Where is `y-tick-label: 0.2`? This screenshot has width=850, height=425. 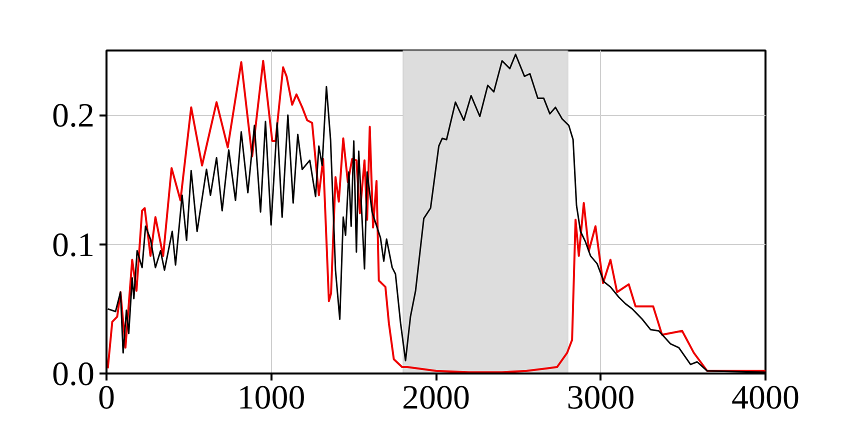
y-tick-label: 0.2 is located at coordinates (73, 116).